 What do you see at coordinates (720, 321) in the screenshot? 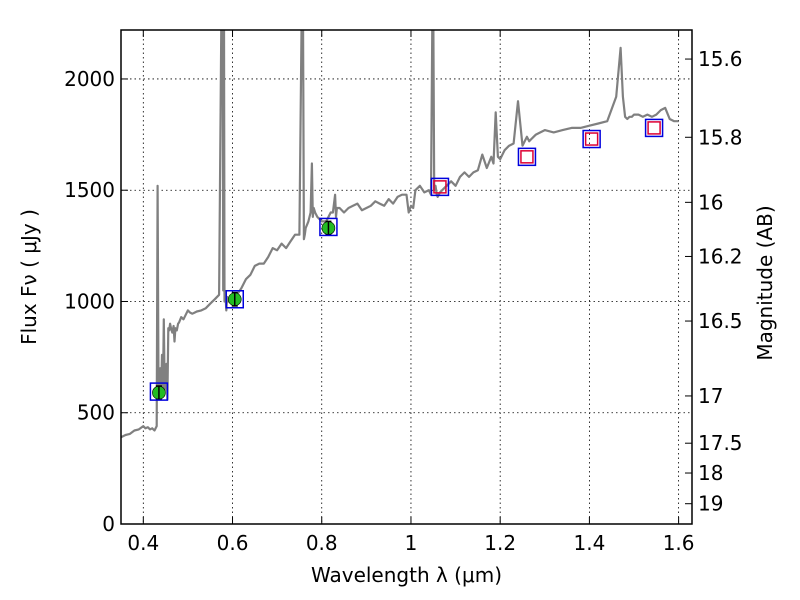
I see `y2-tick-label: 16.5` at bounding box center [720, 321].